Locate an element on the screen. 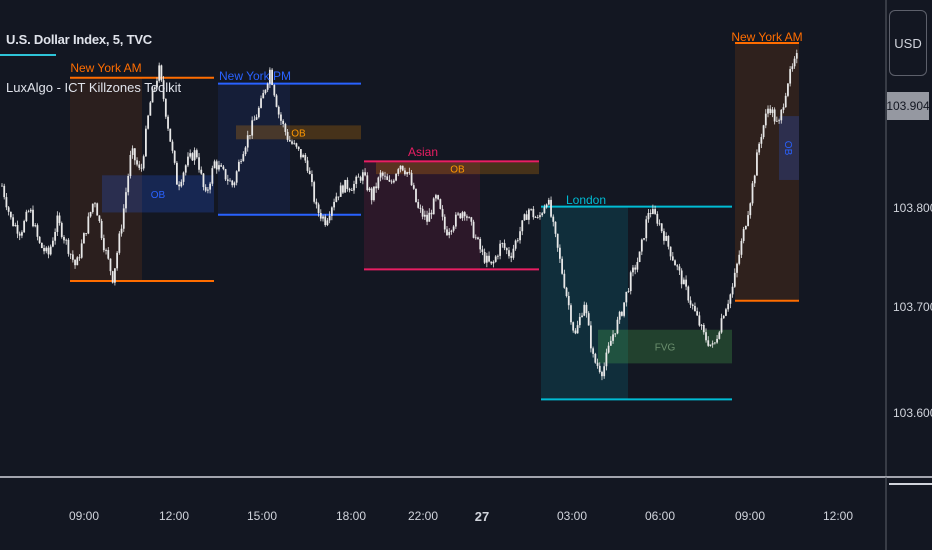 The height and width of the screenshot is (550, 932). zone-label: OB is located at coordinates (298, 133).